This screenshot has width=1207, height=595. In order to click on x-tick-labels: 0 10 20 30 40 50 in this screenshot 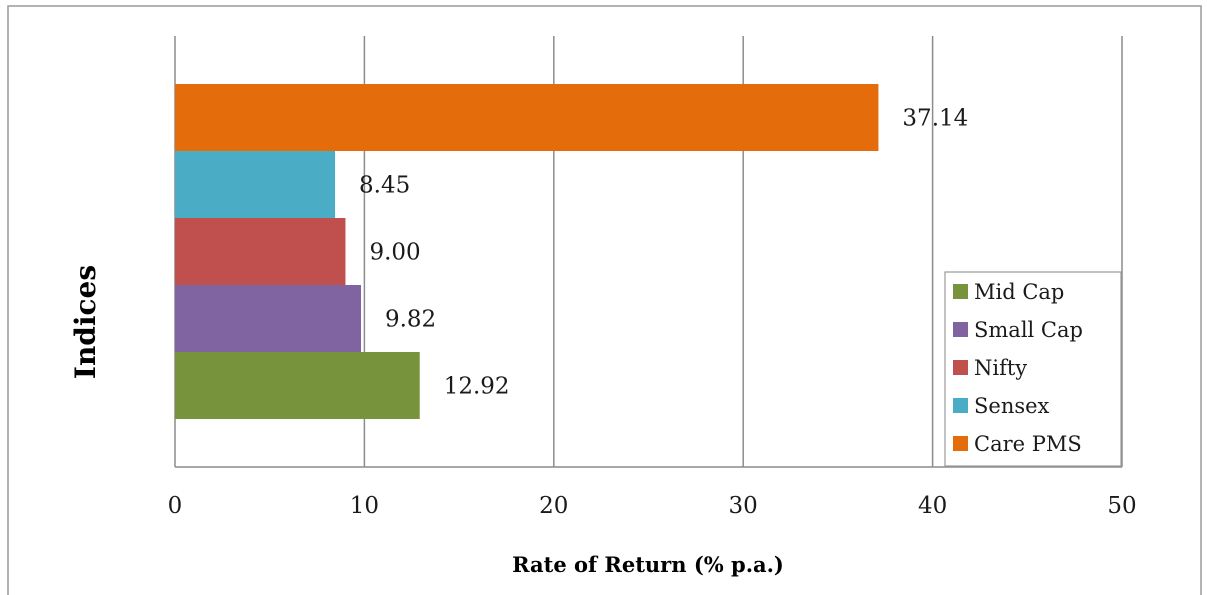, I will do `click(652, 506)`.